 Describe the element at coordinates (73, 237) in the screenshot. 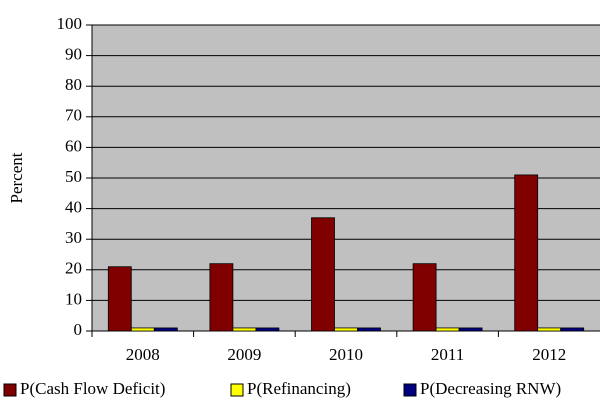

I see `y-tick-label: 30` at that location.